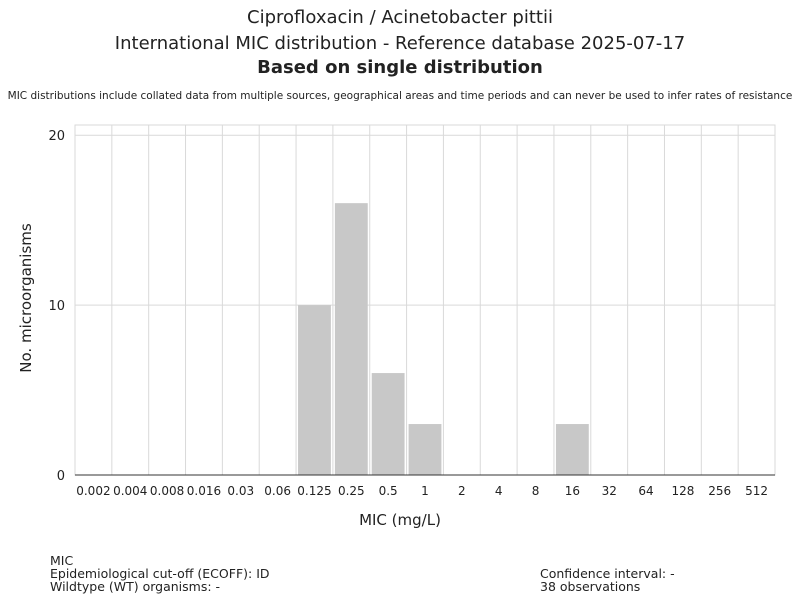 The width and height of the screenshot is (800, 600). What do you see at coordinates (204, 491) in the screenshot?
I see `x-tick-label: 0.016` at bounding box center [204, 491].